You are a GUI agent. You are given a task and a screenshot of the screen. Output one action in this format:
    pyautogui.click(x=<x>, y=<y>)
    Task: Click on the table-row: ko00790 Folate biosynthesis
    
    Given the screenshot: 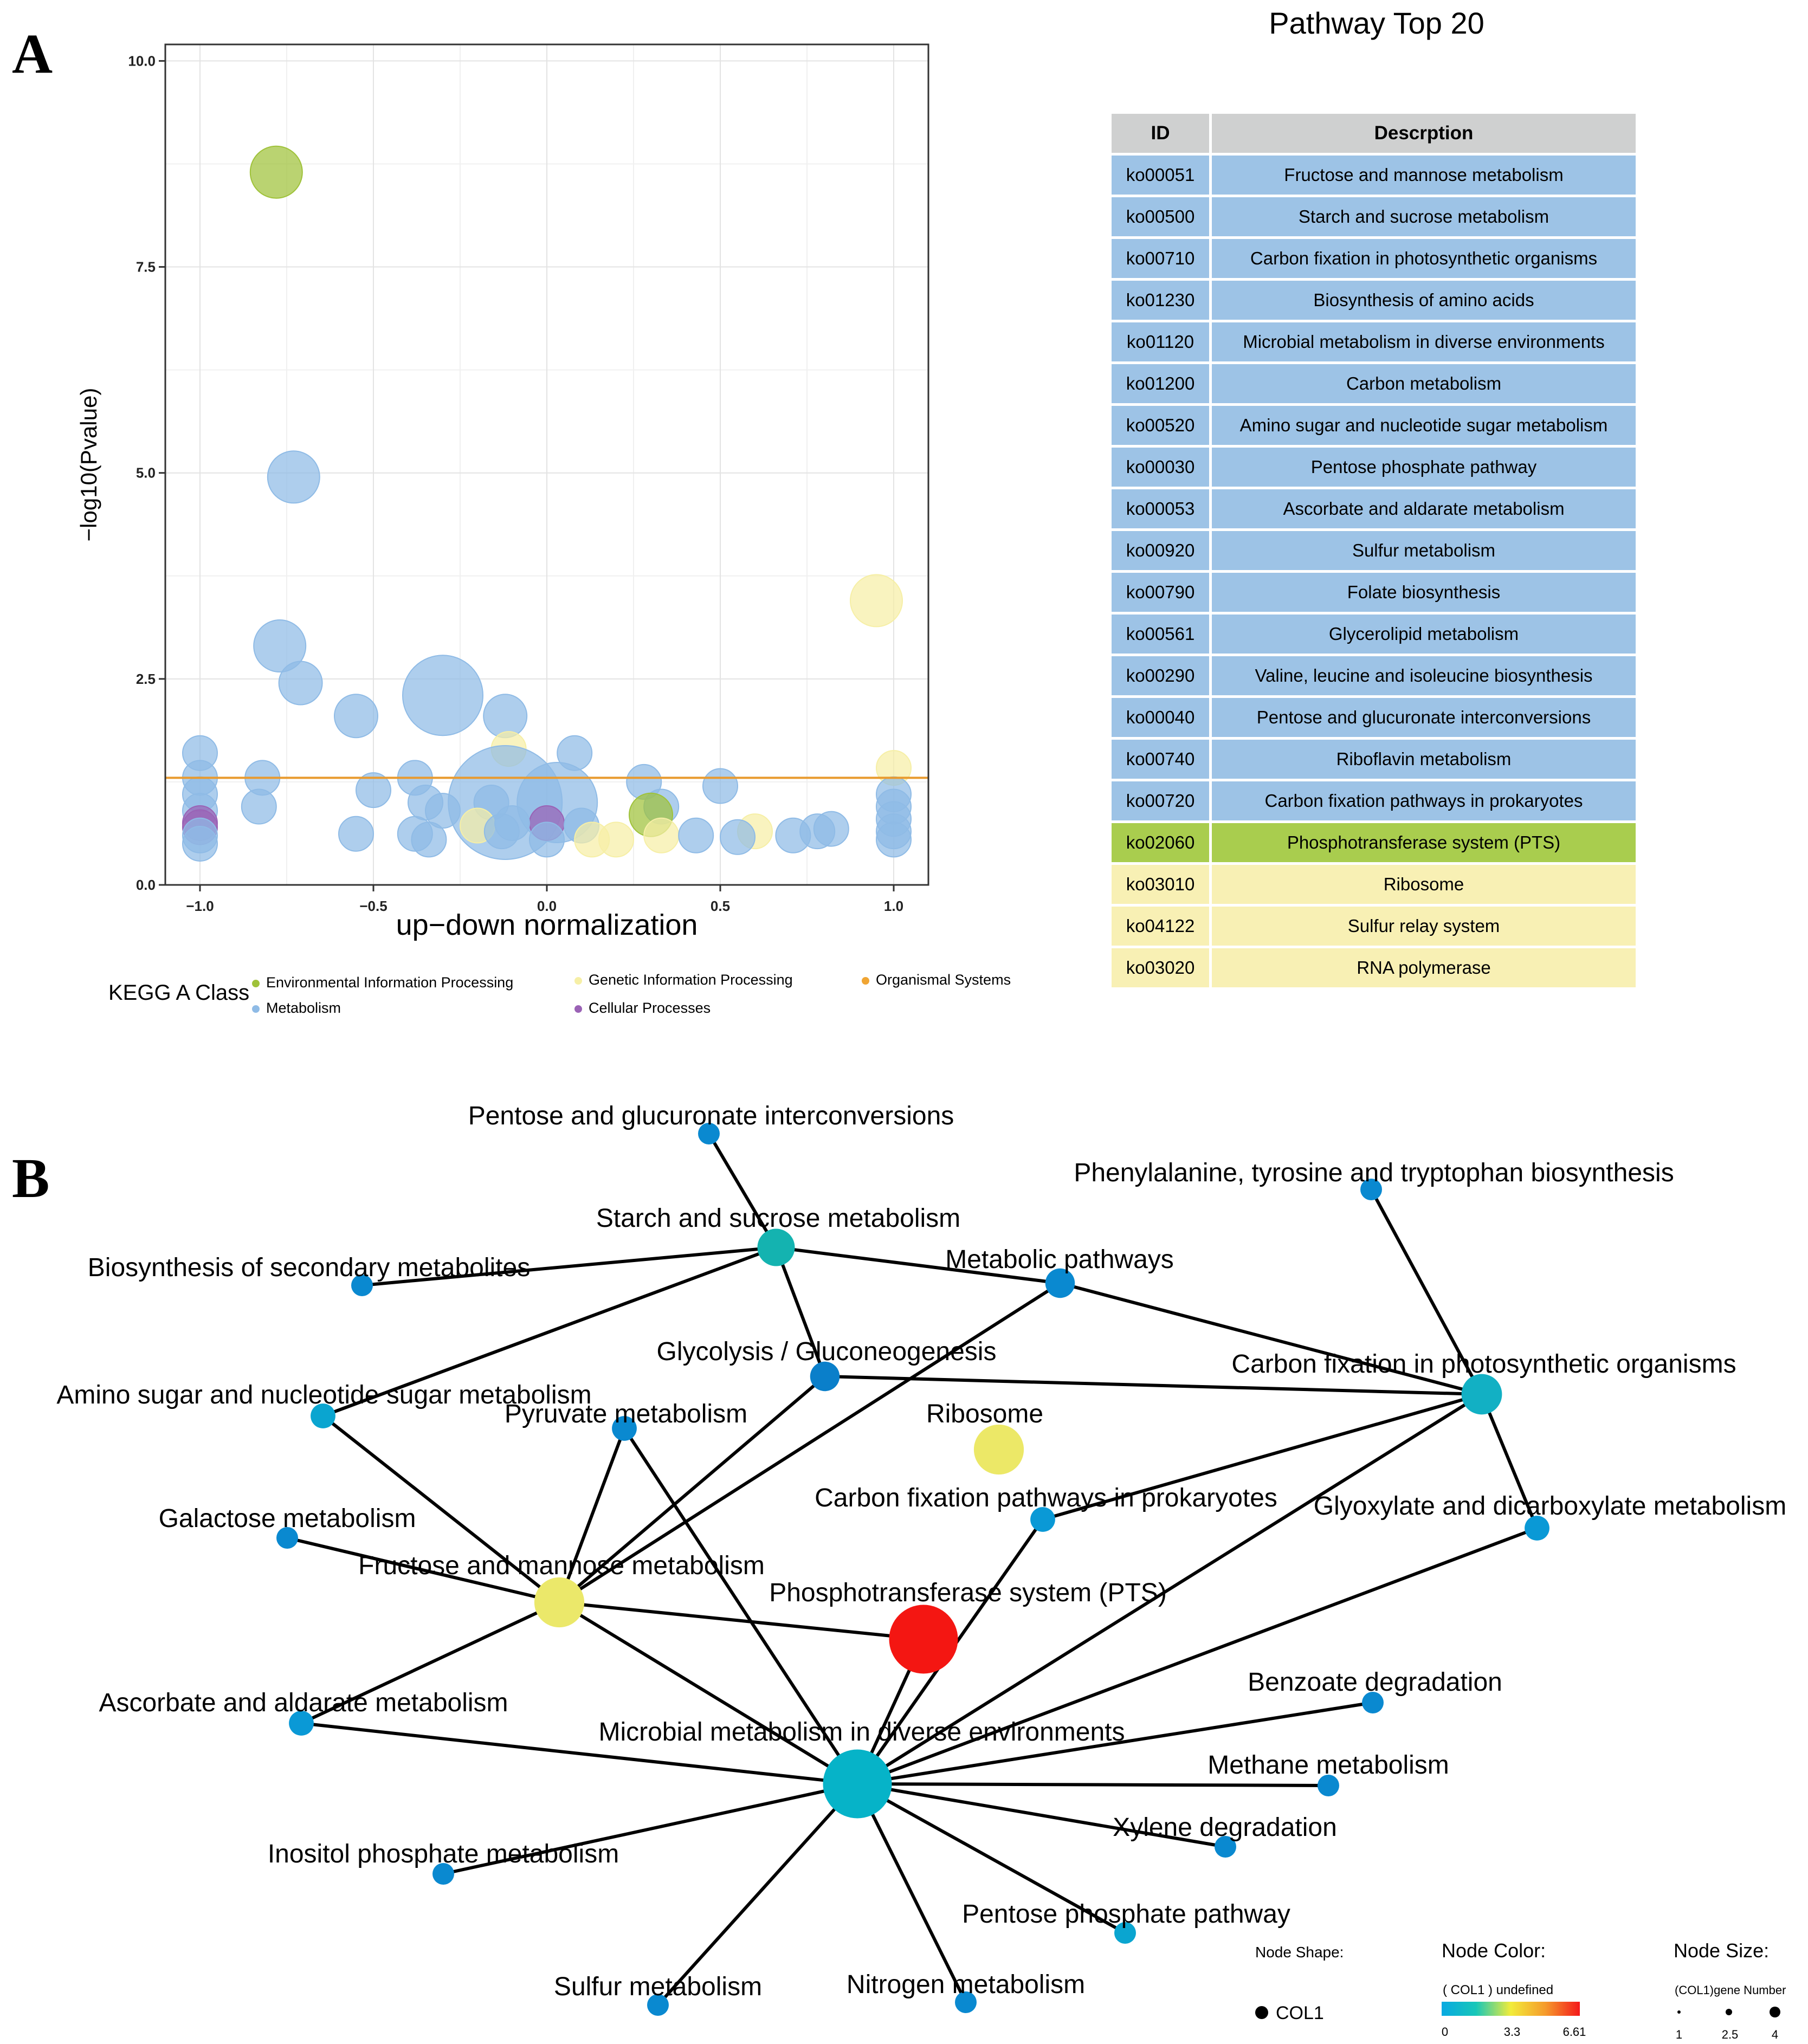 What is the action you would take?
    pyautogui.click(x=1374, y=592)
    